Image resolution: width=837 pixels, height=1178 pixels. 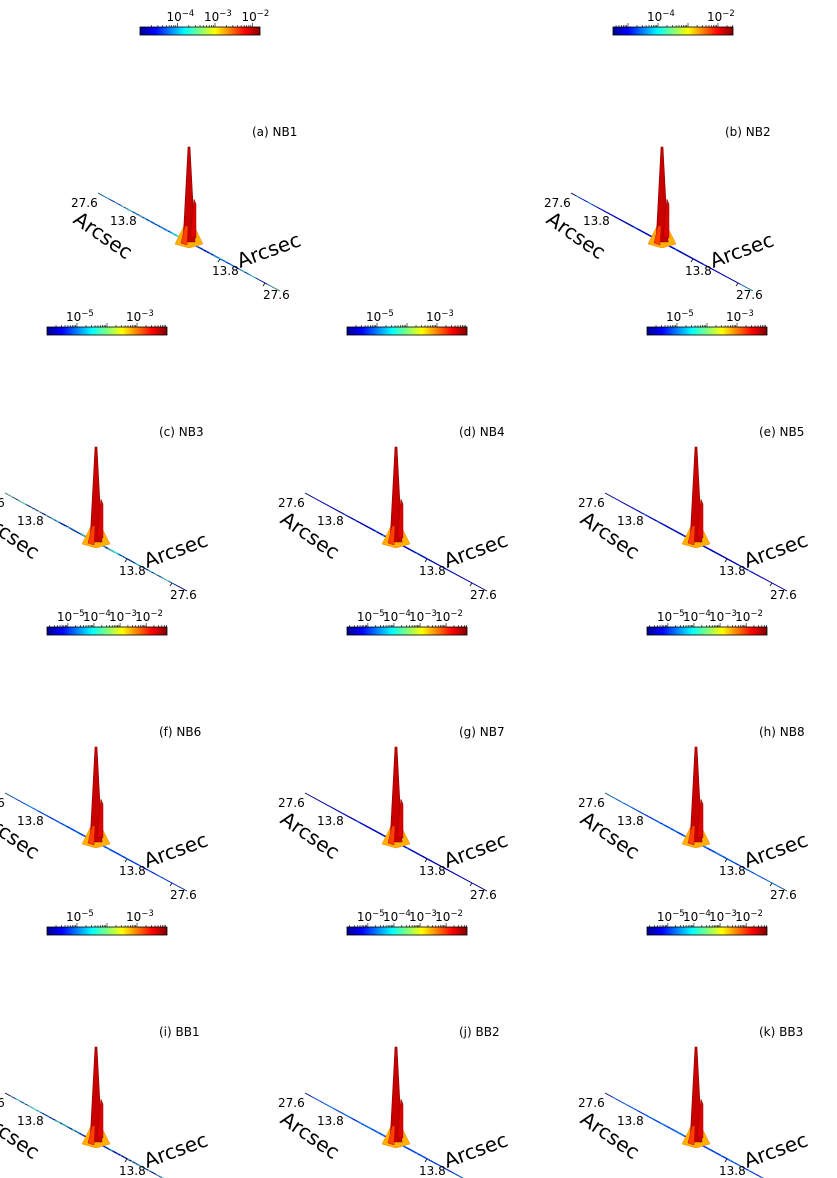 What do you see at coordinates (781, 432) in the screenshot?
I see `panel-label: (e) NB5` at bounding box center [781, 432].